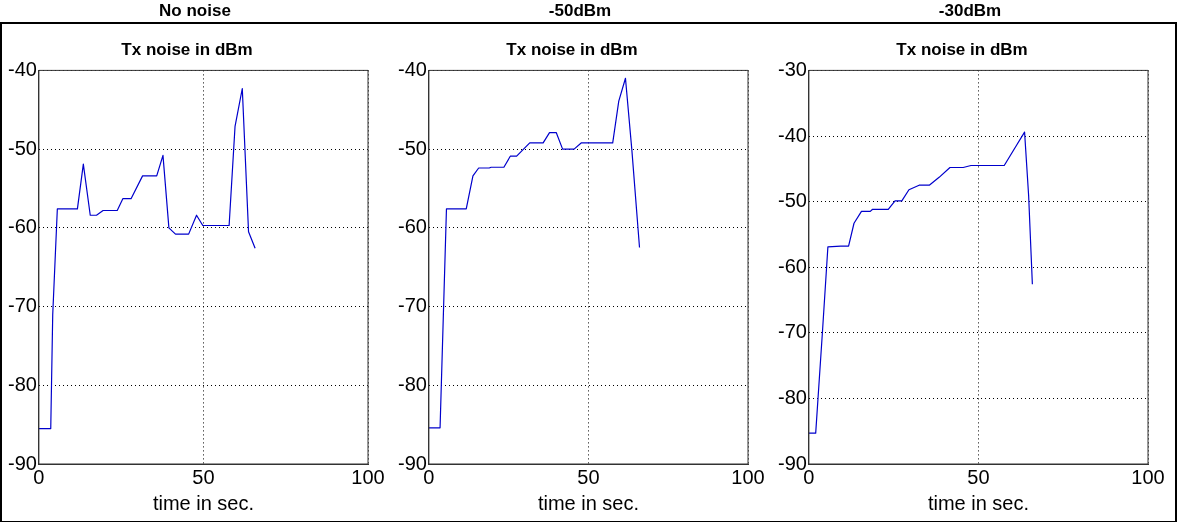  Describe the element at coordinates (970, 11) in the screenshot. I see `chart-title: -30dBm` at that location.